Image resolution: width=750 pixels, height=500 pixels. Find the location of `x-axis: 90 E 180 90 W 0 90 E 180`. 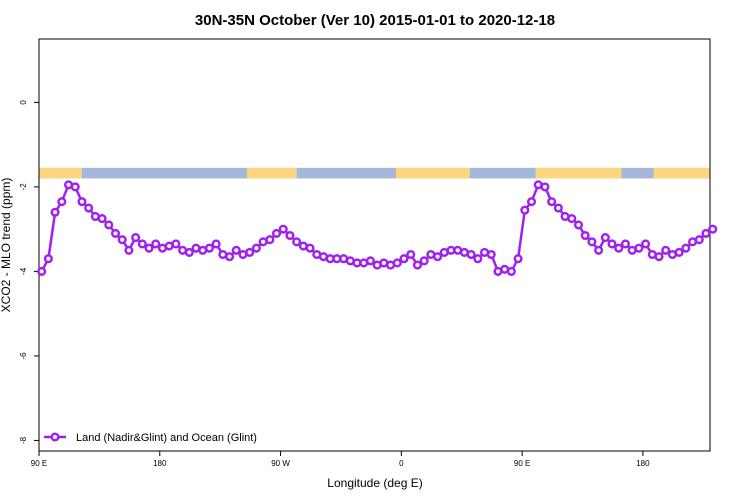

x-axis: 90 E 180 90 W 0 90 E 180 is located at coordinates (340, 459).